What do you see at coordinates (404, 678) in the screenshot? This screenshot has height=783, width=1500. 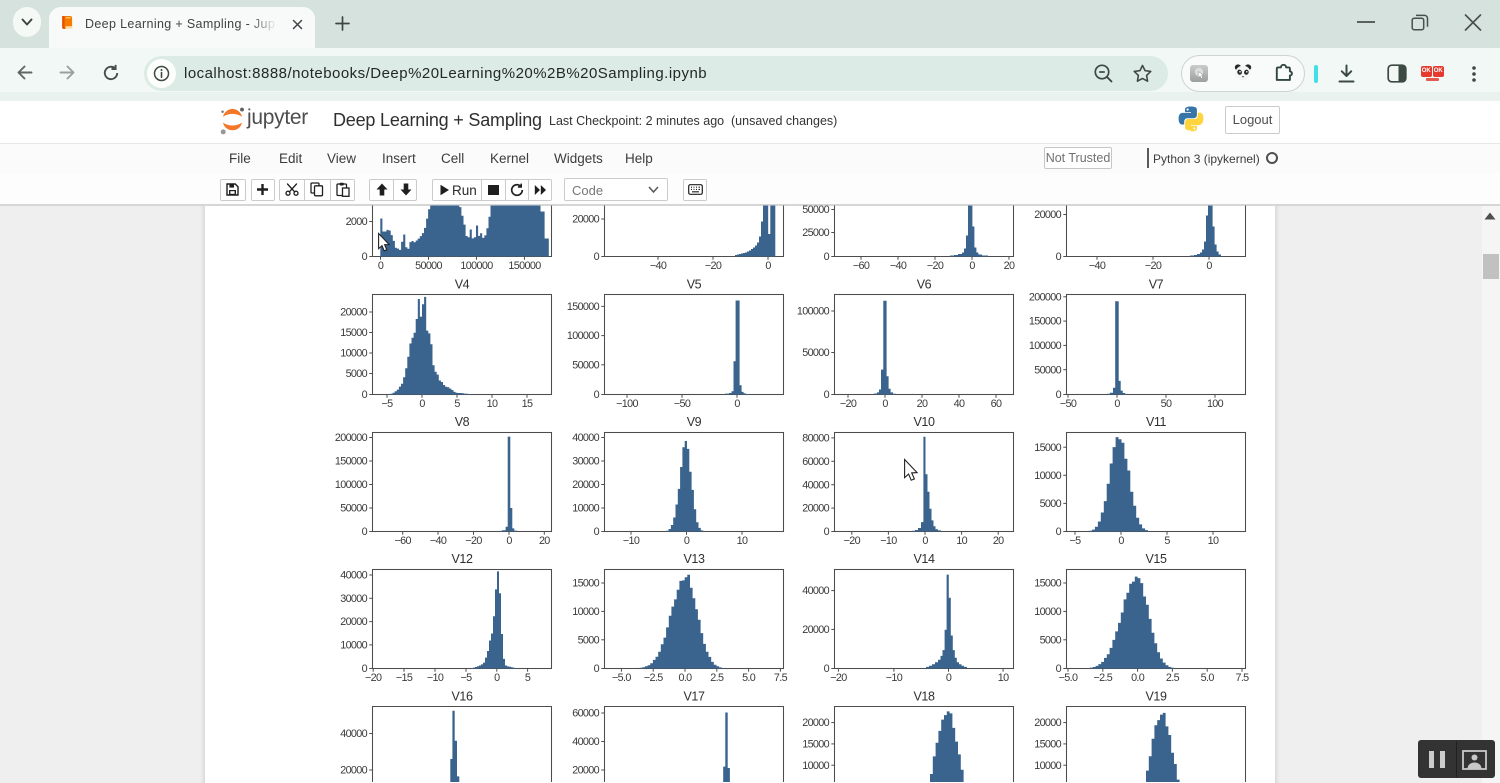 I see `svg-text: −15` at bounding box center [404, 678].